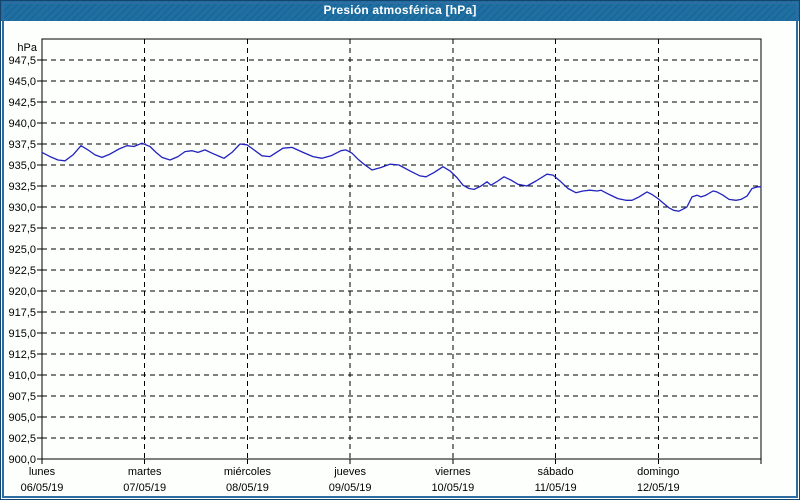  What do you see at coordinates (22, 355) in the screenshot?
I see `y-tick-label: 912,5` at bounding box center [22, 355].